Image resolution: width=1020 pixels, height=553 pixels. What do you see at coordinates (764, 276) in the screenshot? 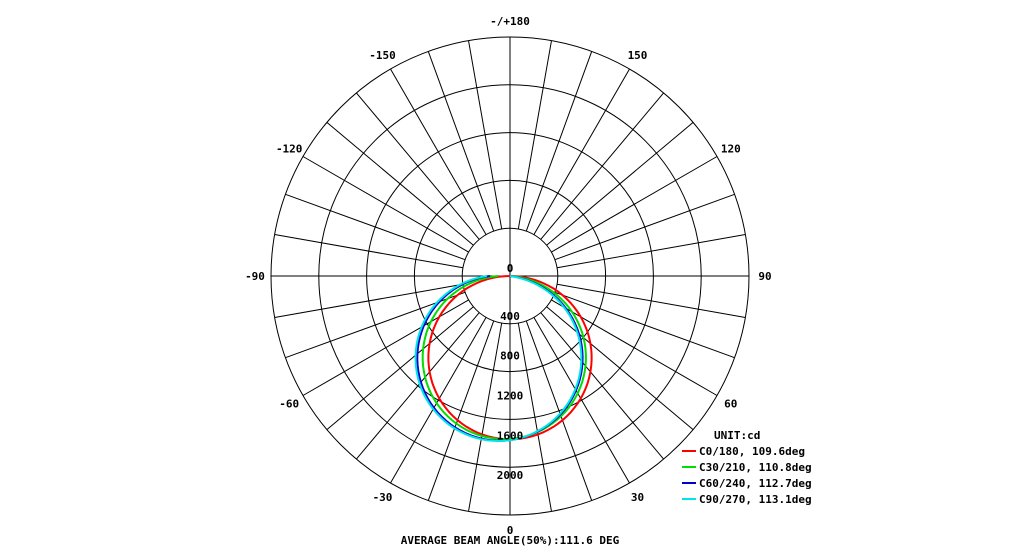
I see `angle-label: 90` at bounding box center [764, 276].